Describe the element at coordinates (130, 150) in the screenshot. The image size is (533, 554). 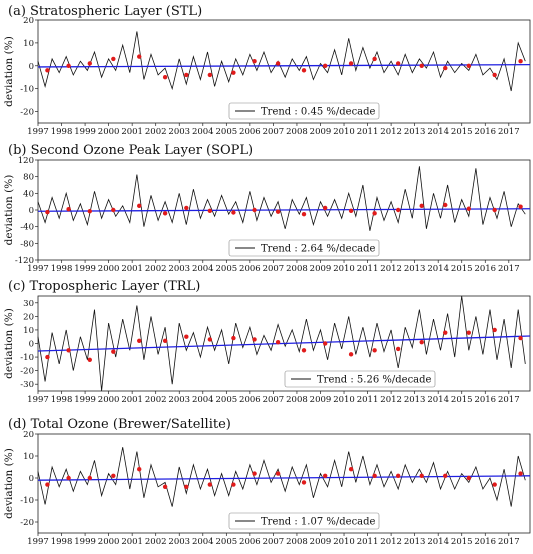
I see `panel-title: (b) Second Ozone Peak Layer (SOPL)` at that location.